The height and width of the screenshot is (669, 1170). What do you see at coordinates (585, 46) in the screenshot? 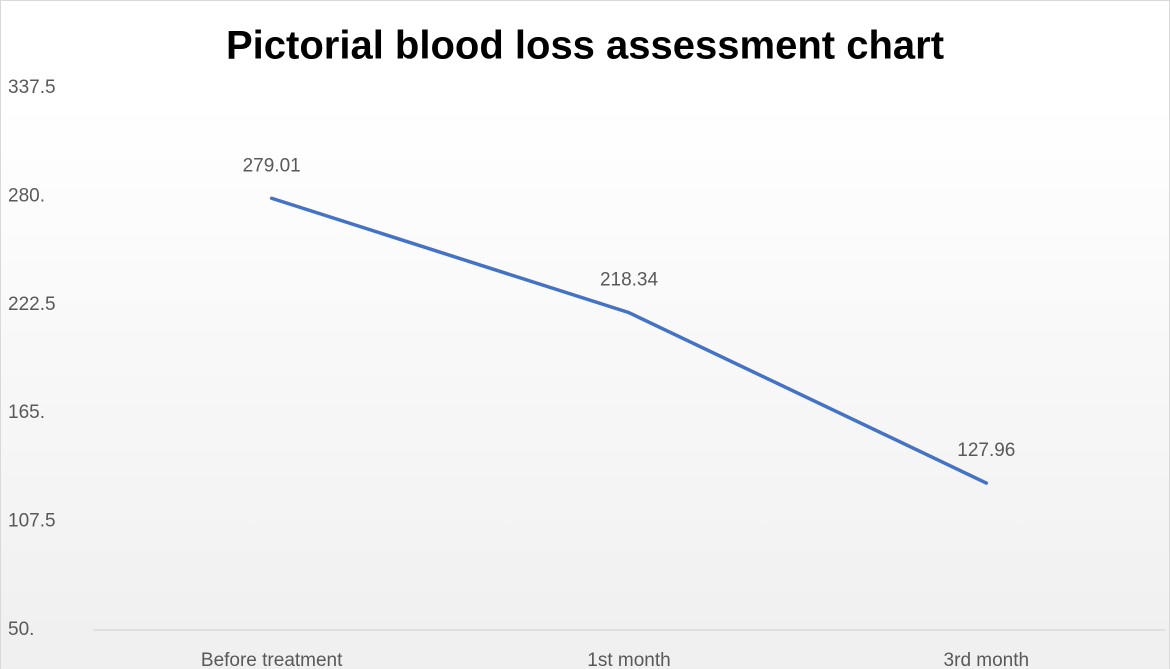
I see `chart-title: Pictorial blood loss assessment chart` at bounding box center [585, 46].